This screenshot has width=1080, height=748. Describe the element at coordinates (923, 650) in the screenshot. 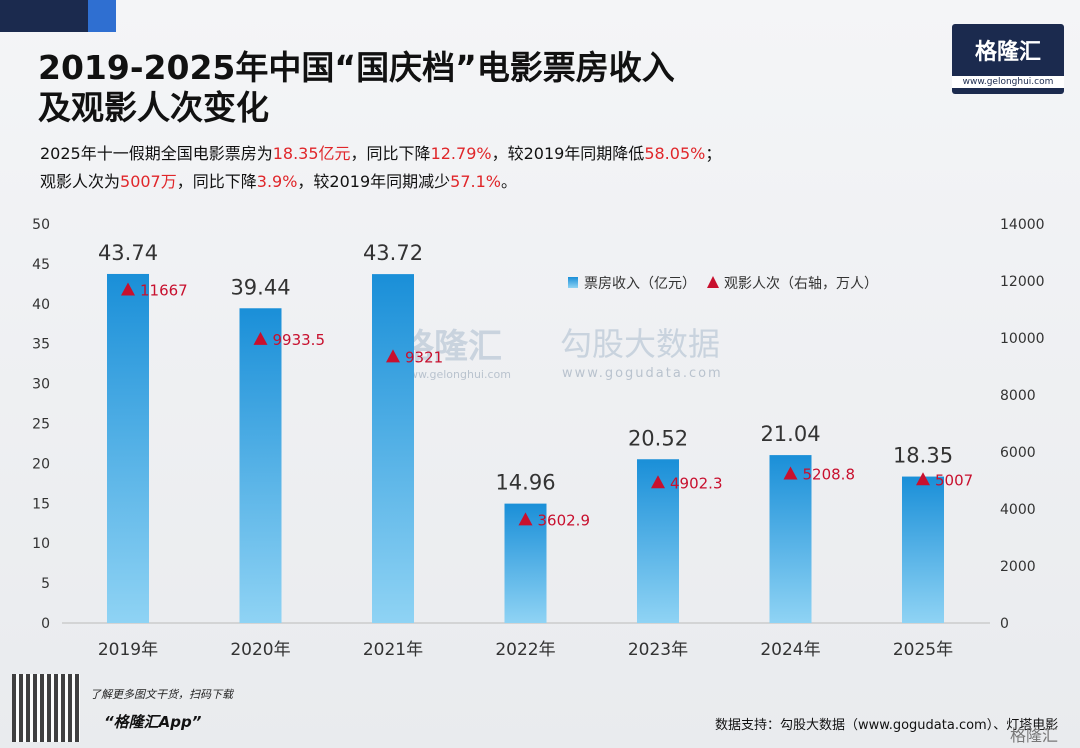

I see `x-tick-label: 2025年` at that location.